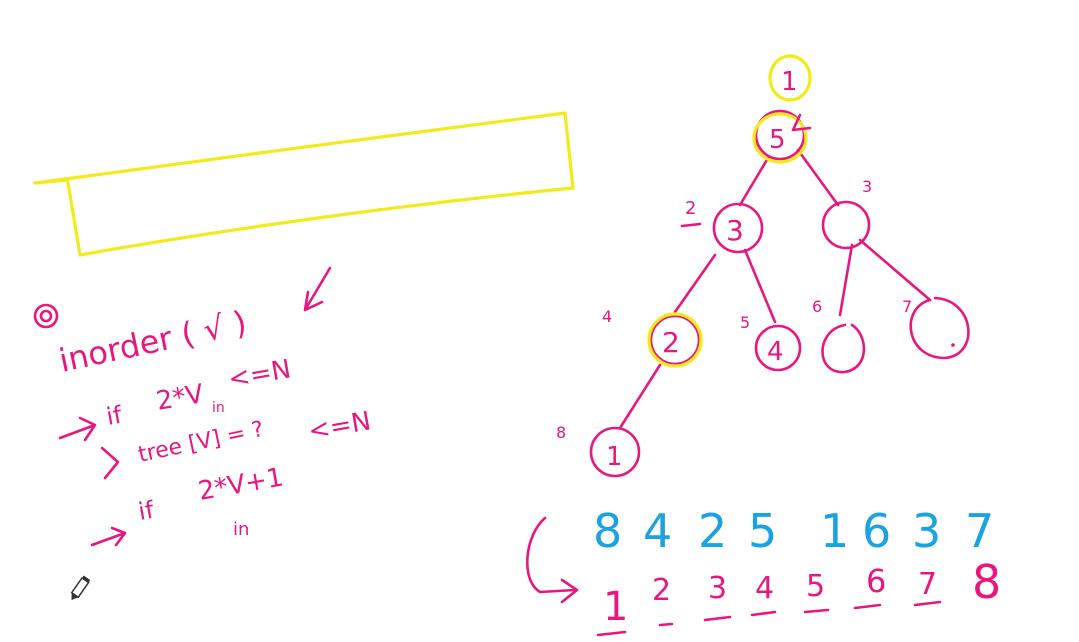 The width and height of the screenshot is (1079, 642). What do you see at coordinates (561, 432) in the screenshot?
I see `tree-index-8: 8` at bounding box center [561, 432].